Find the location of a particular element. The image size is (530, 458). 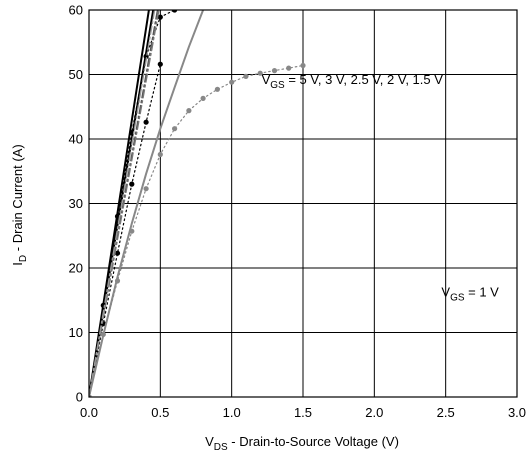

x-tick-labels: 0.0 0.5 1.0 1.5 2.0 2.5 3.0 is located at coordinates (303, 412).